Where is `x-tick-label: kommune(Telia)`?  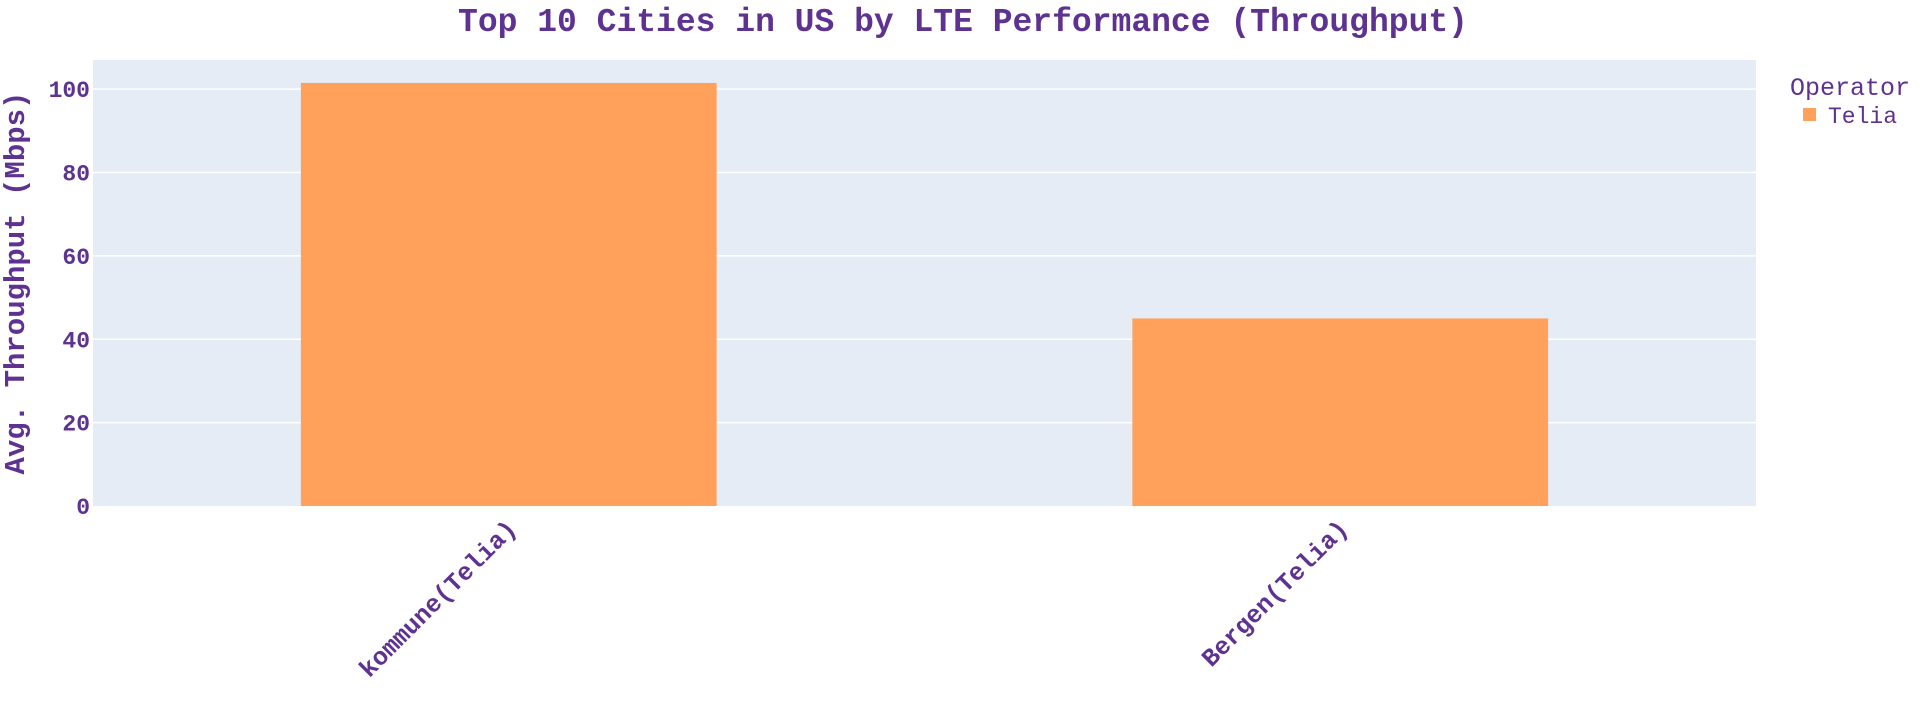 x-tick-label: kommune(Telia) is located at coordinates (438, 599).